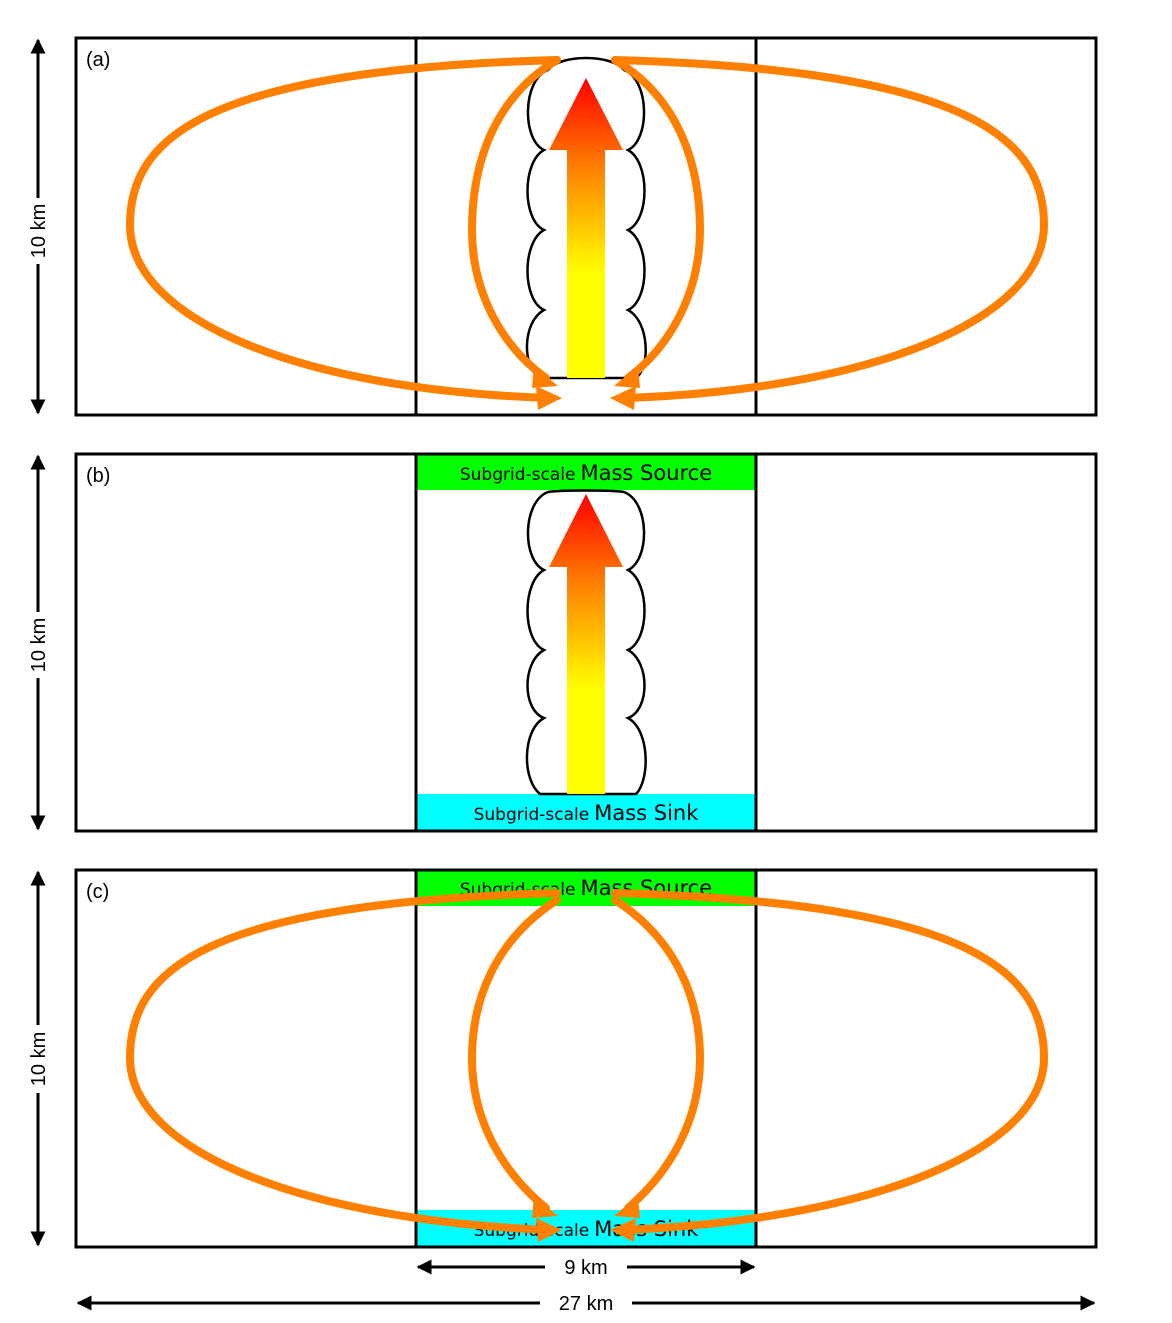 The width and height of the screenshot is (1172, 1323). Describe the element at coordinates (518, 475) in the screenshot. I see `mass-source-prefix: Subgrid-scale` at that location.